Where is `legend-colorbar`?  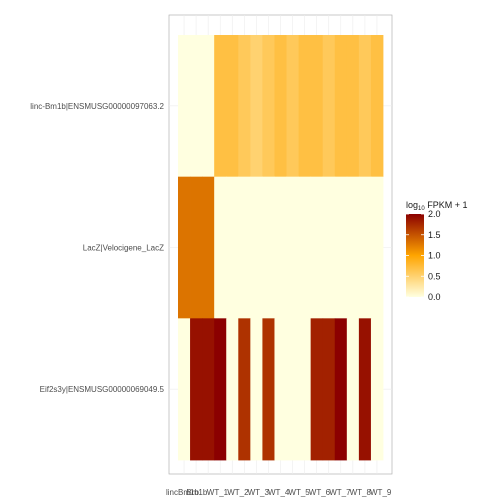 legend-colorbar is located at coordinates (415, 255).